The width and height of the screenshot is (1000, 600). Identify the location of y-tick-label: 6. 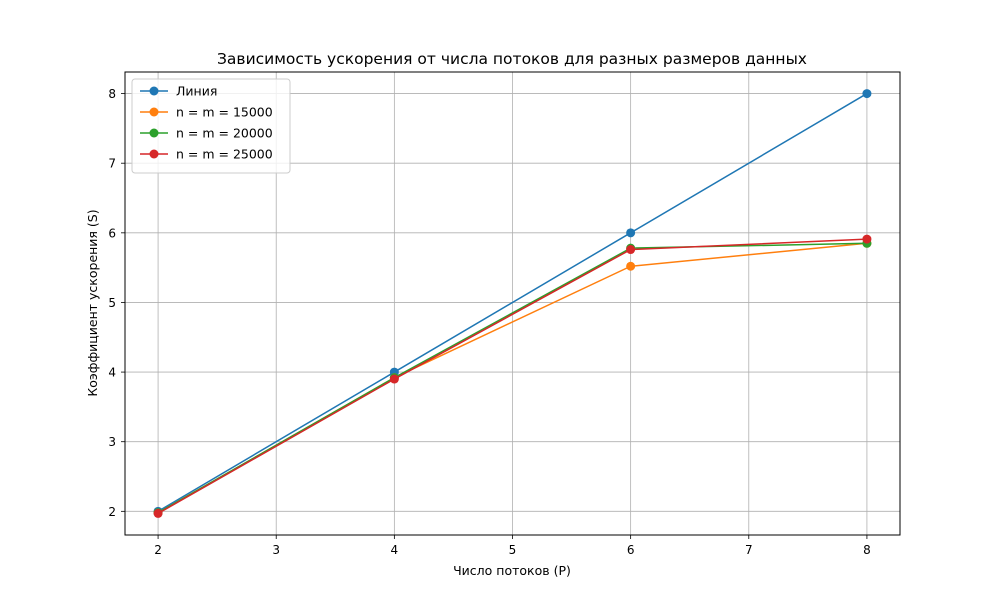
(112, 233).